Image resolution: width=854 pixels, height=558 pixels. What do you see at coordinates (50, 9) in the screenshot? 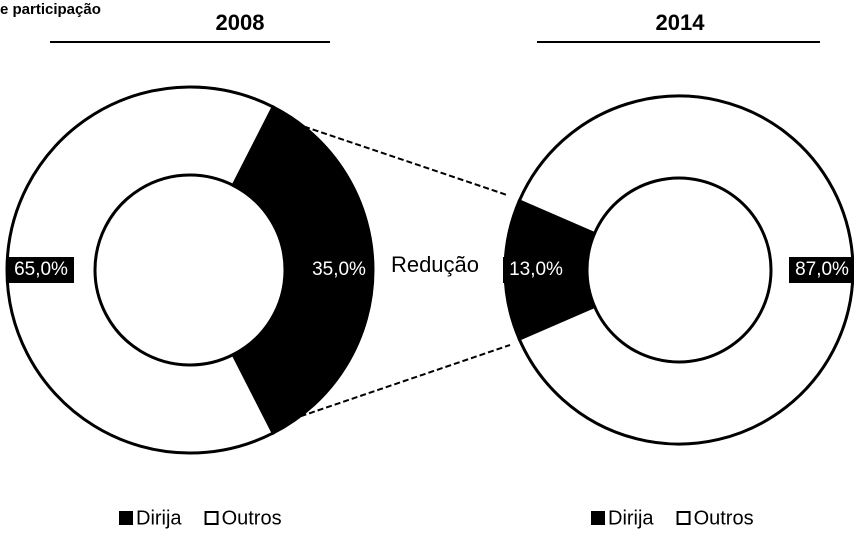
I see `caption: e participação` at bounding box center [50, 9].